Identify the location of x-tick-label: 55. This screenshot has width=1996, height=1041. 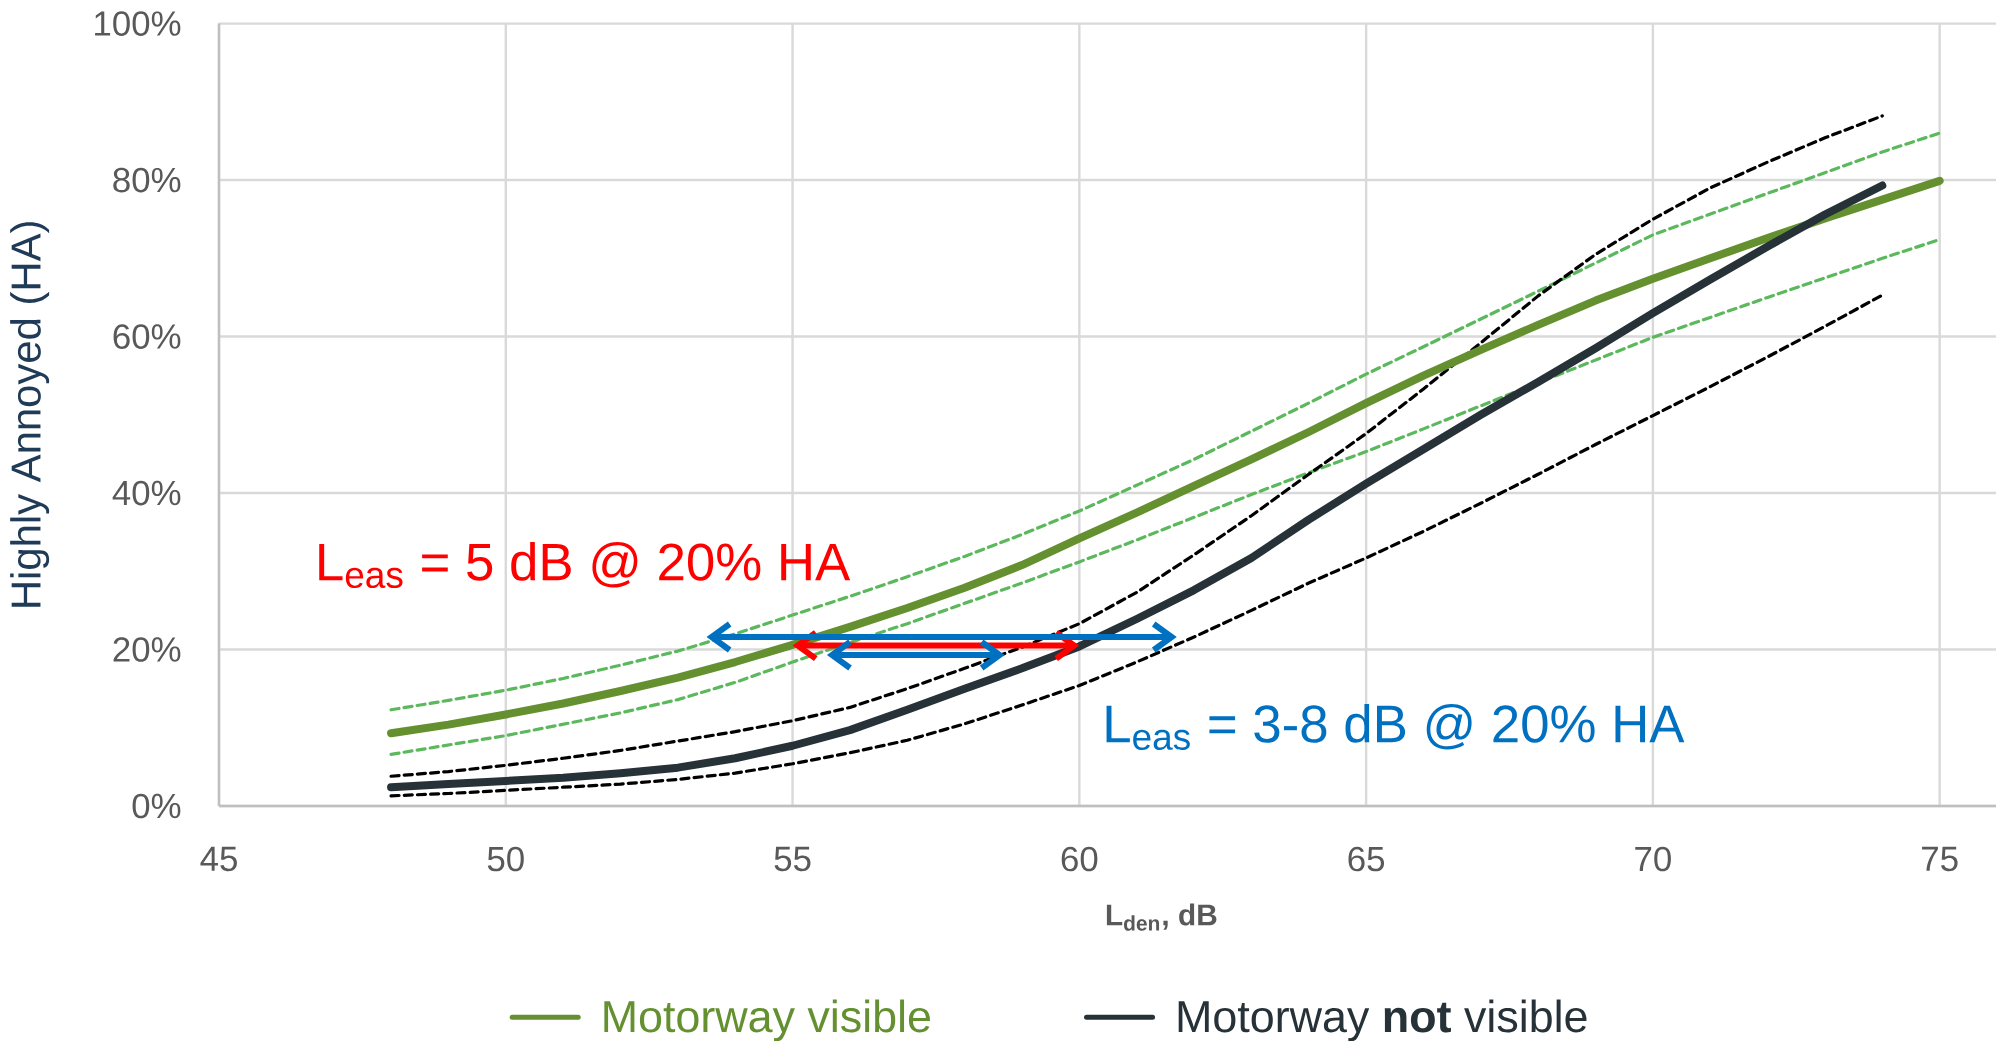
(792, 859).